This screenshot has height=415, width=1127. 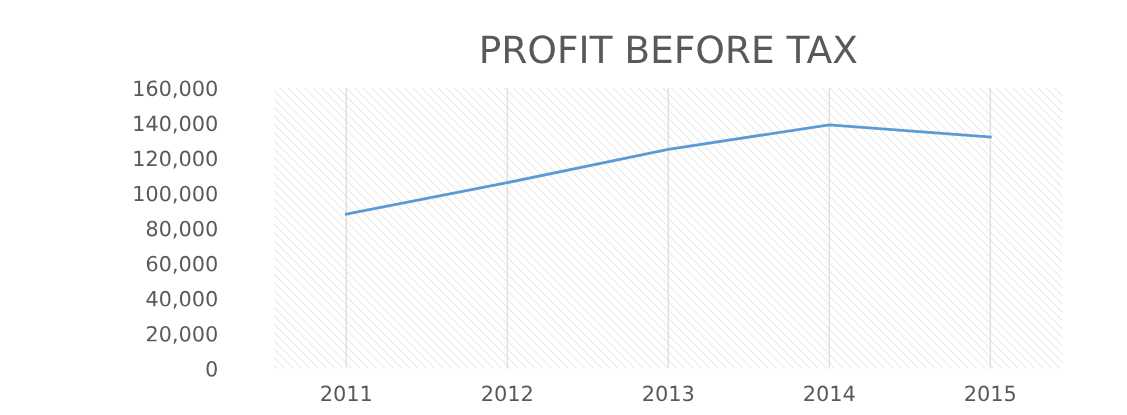 I want to click on chart-title: PROFIT BEFORE TAX, so click(x=669, y=49).